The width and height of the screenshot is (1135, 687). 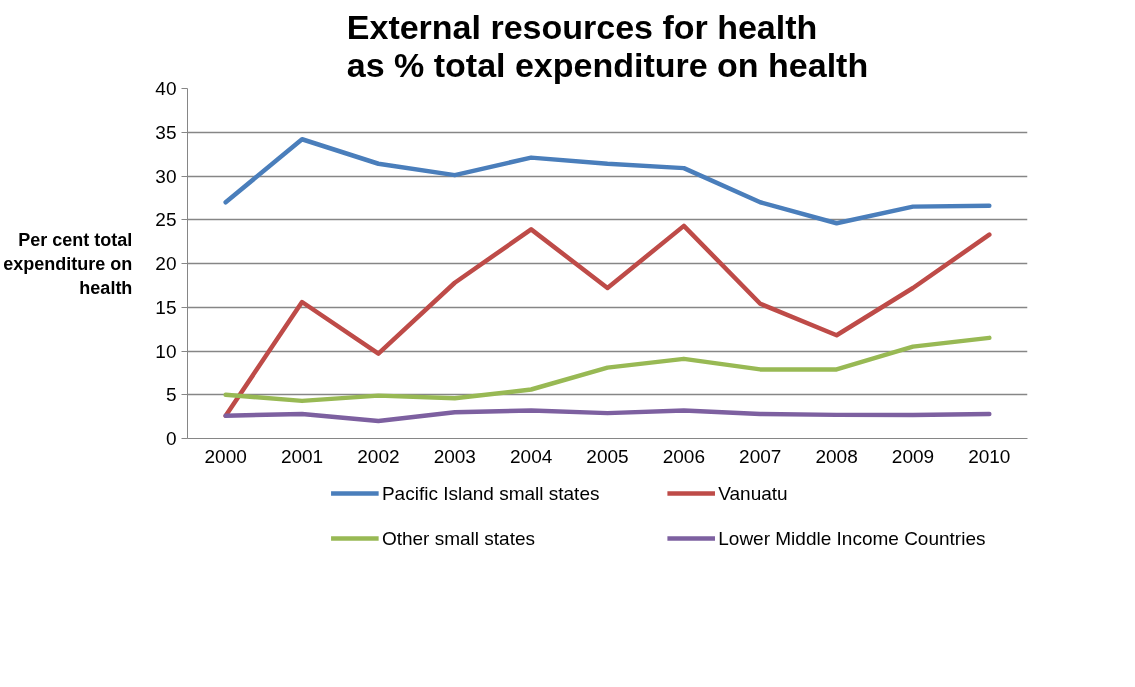 I want to click on y-tick-label: 20, so click(x=166, y=263).